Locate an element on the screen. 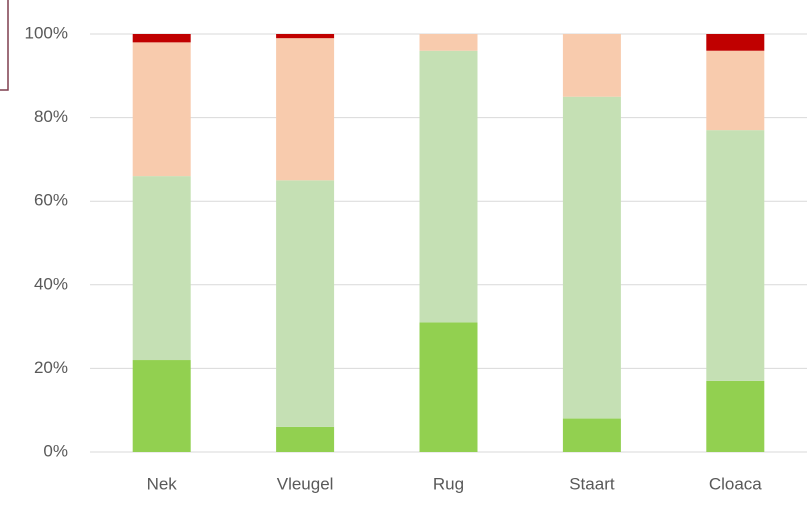 This screenshot has width=807, height=505. x-tick-label: Staart is located at coordinates (592, 483).